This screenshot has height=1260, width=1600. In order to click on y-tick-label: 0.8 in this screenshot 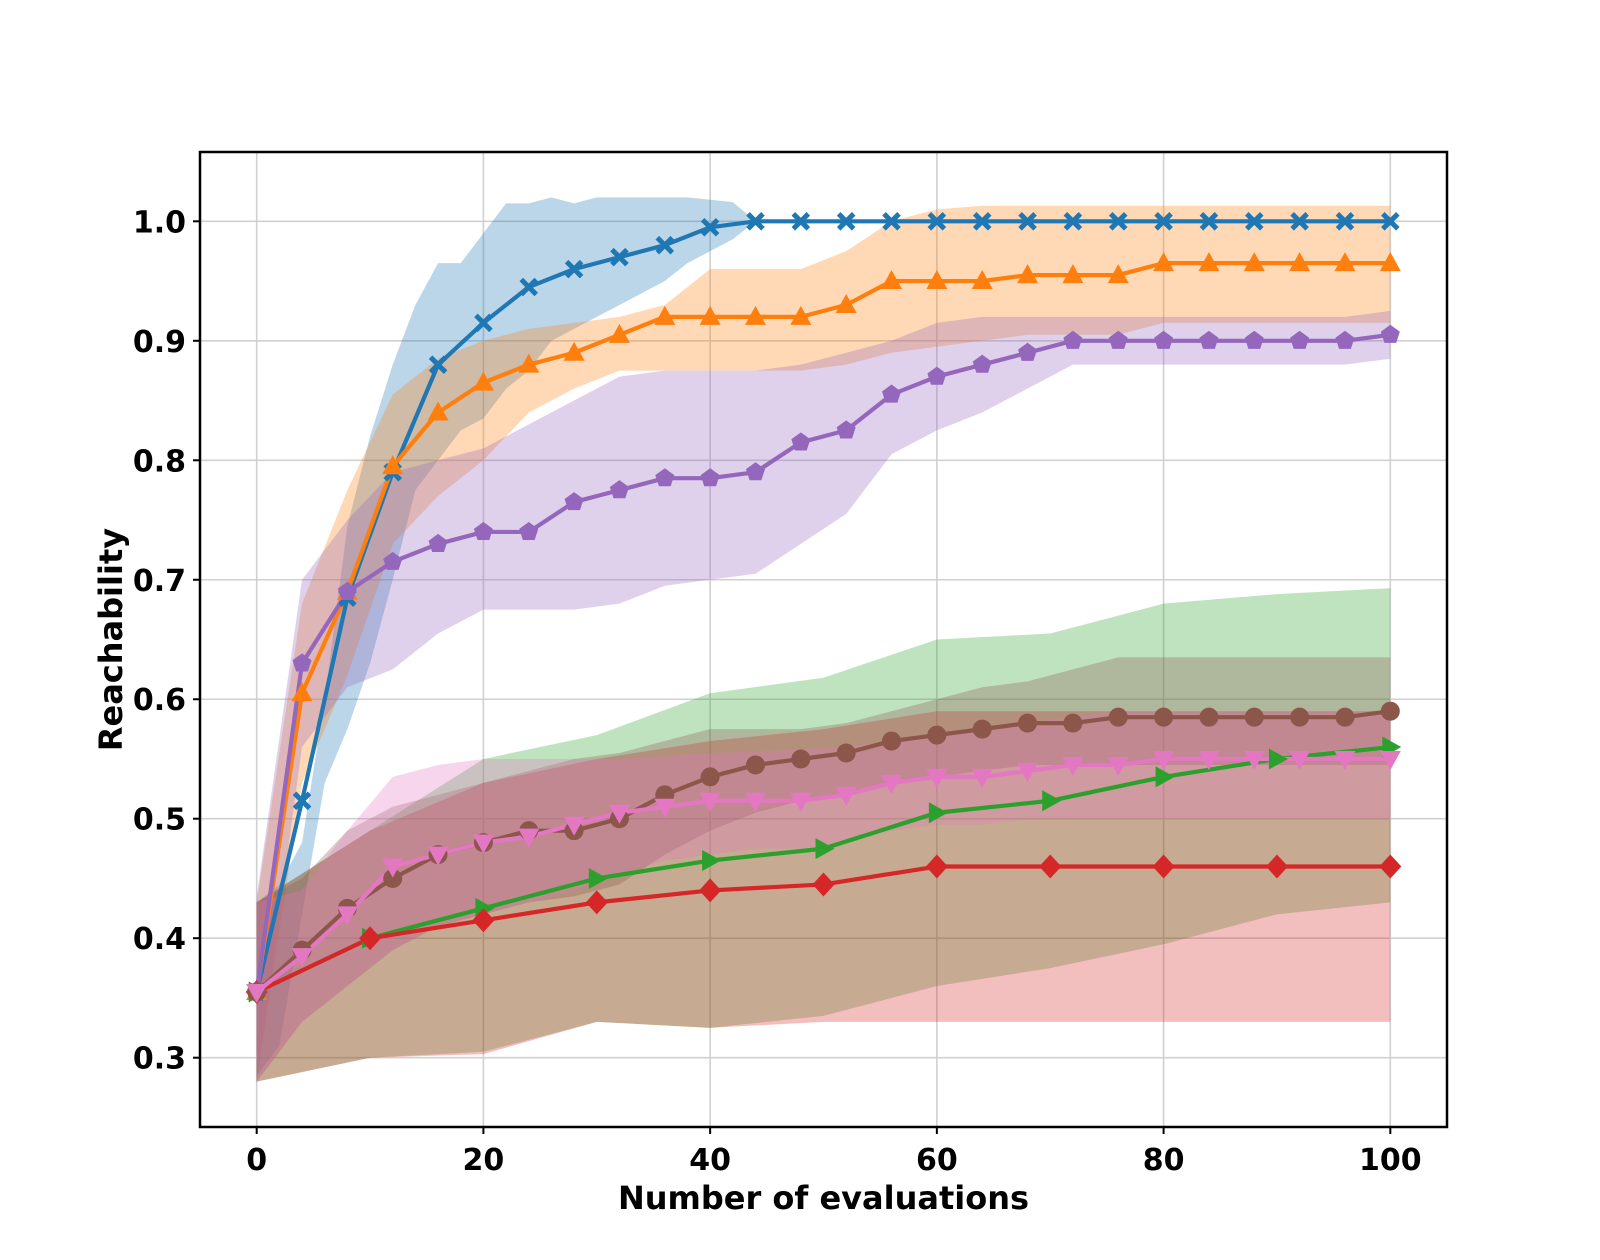, I will do `click(159, 461)`.